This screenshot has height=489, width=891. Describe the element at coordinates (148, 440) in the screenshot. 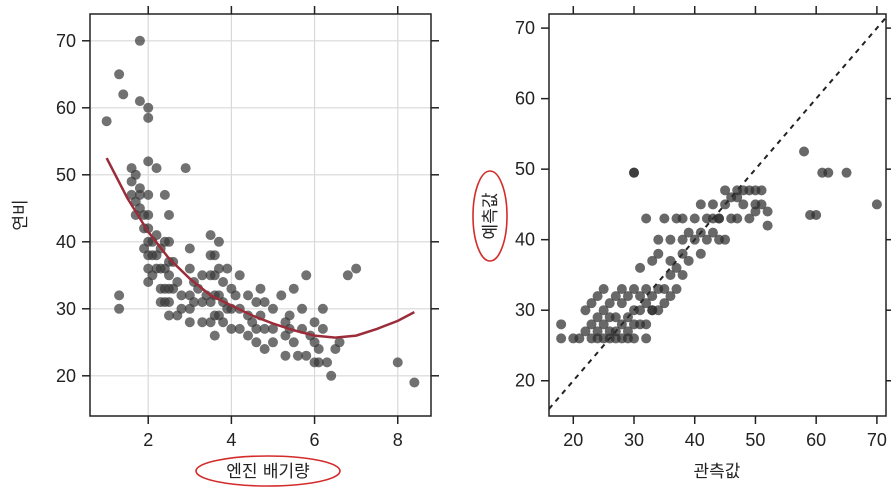

I see `left-x-tick-label: 2` at that location.